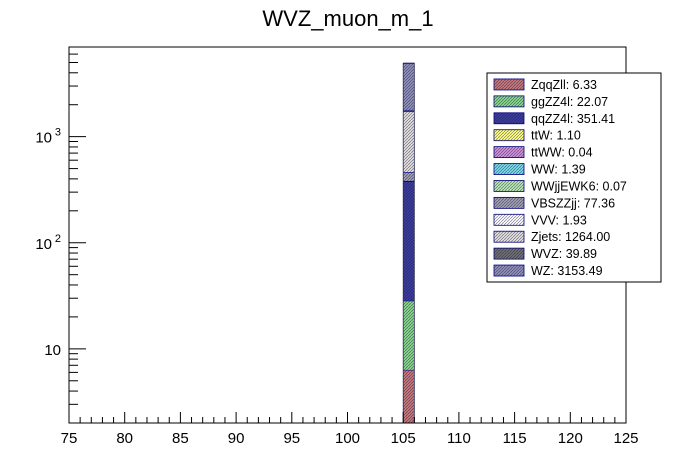 This screenshot has height=472, width=696. What do you see at coordinates (347, 18) in the screenshot?
I see `chart-title: WVZ_muon_m_1` at bounding box center [347, 18].